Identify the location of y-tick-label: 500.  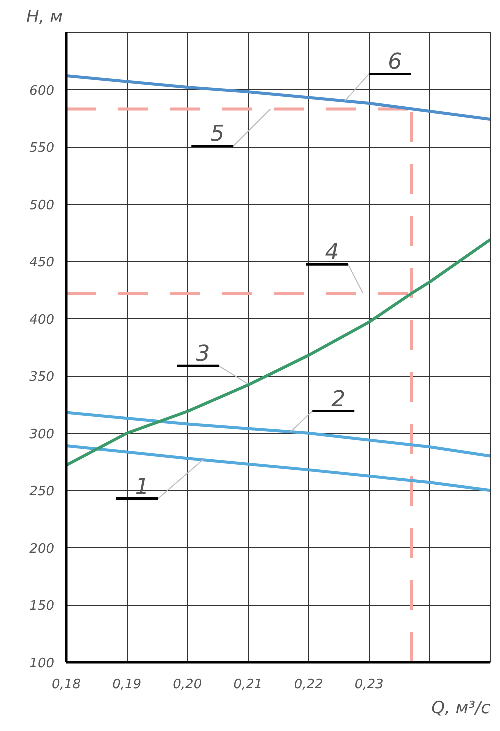
(42, 206).